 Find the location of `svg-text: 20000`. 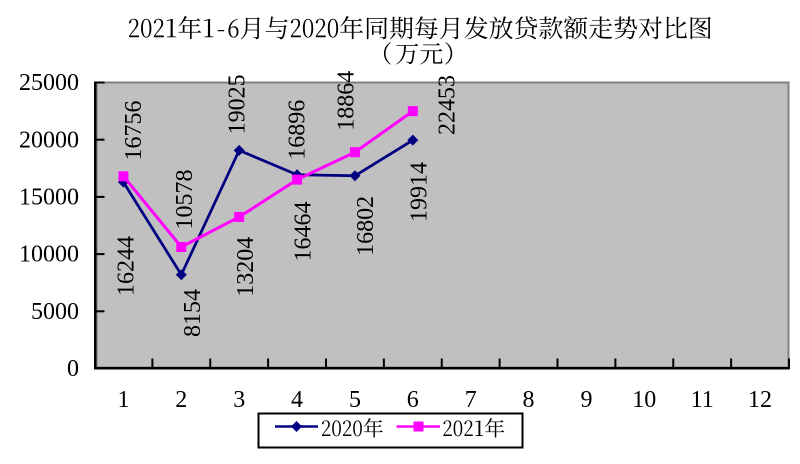

svg-text: 20000 is located at coordinates (49, 140).